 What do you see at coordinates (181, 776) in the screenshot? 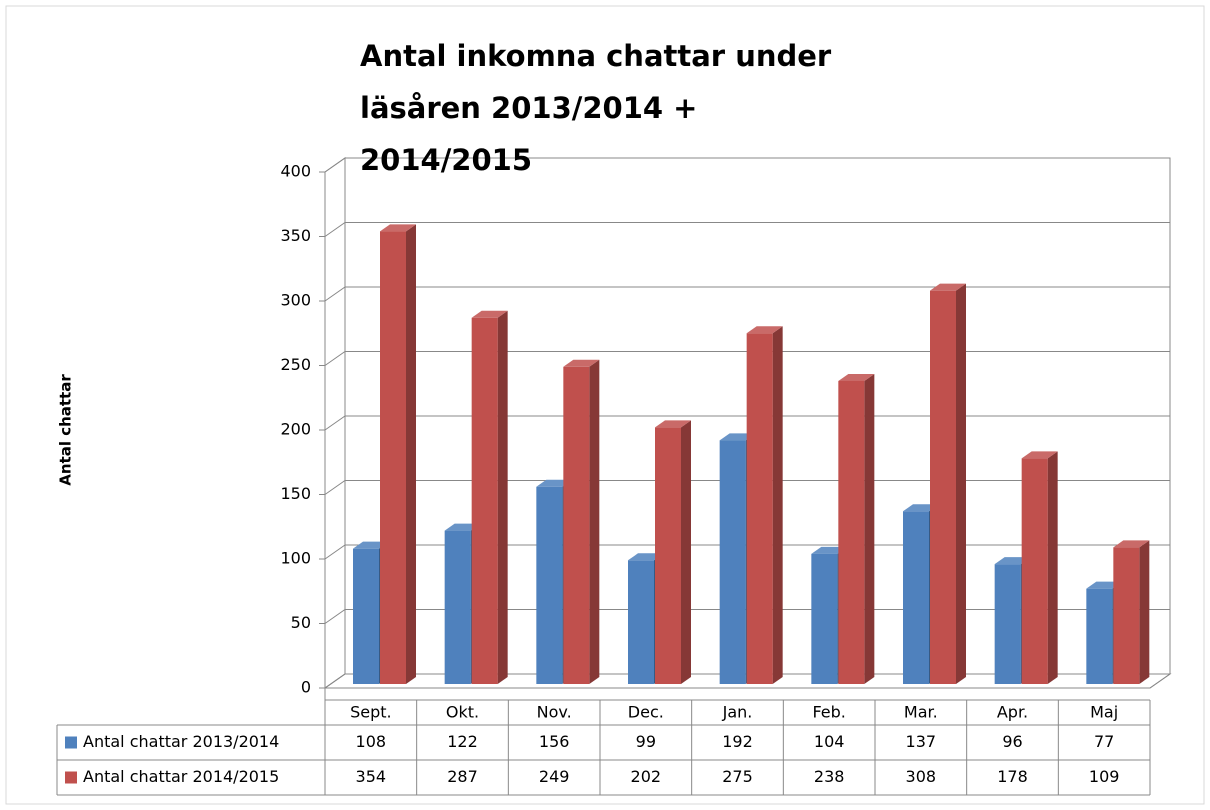
I see `legend-label: Antal chattar 2014/2015` at bounding box center [181, 776].